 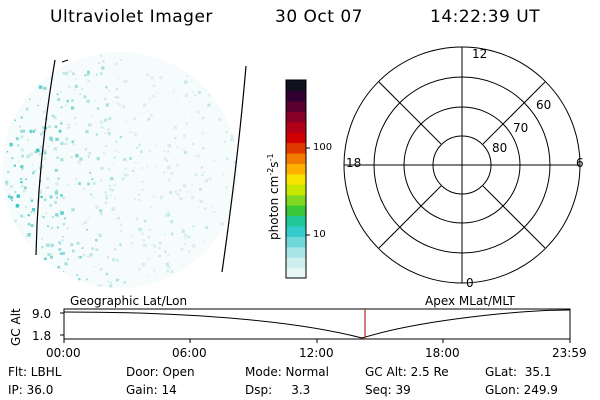 What do you see at coordinates (407, 372) in the screenshot?
I see `status-gc-alt: GC Alt: 2.5 Re` at bounding box center [407, 372].